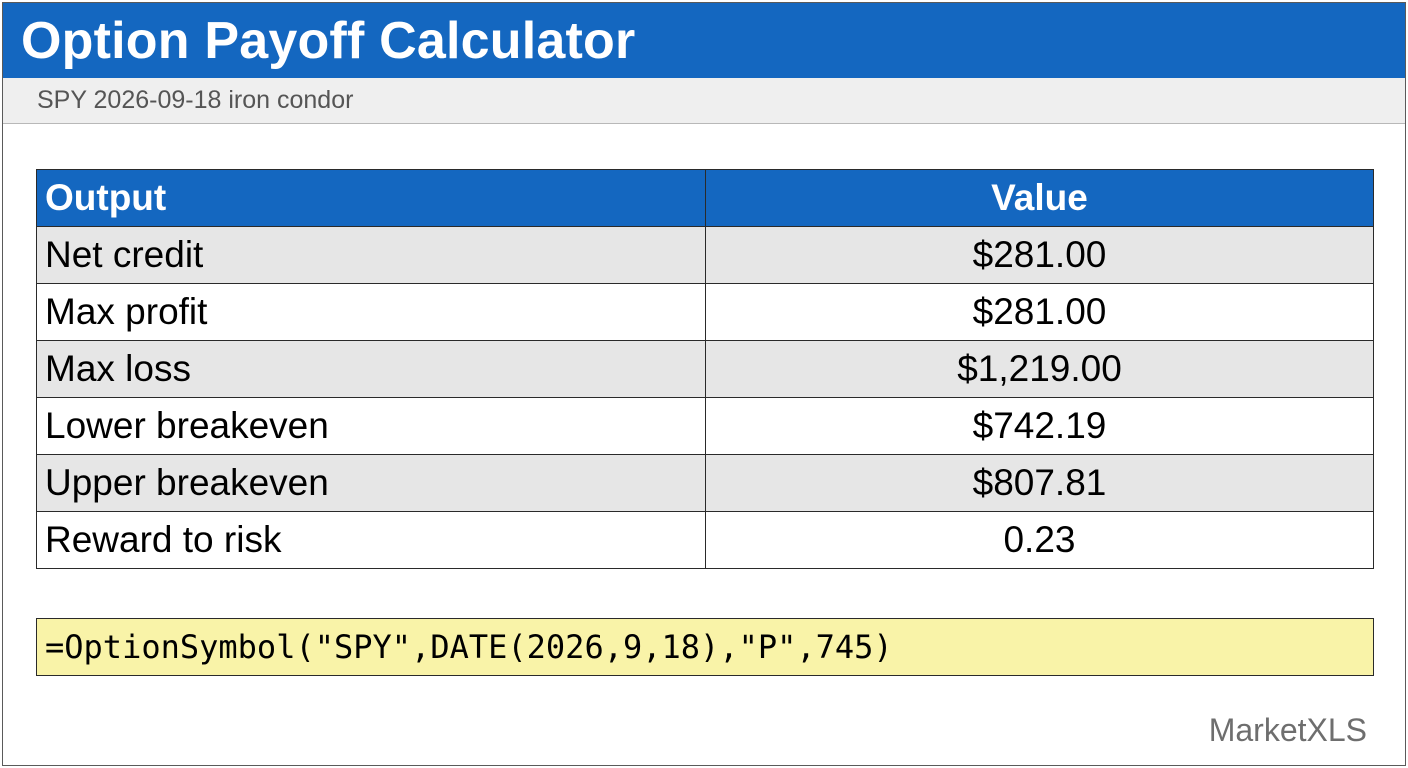  Describe the element at coordinates (371, 483) in the screenshot. I see `row-label: Upper breakeven` at that location.